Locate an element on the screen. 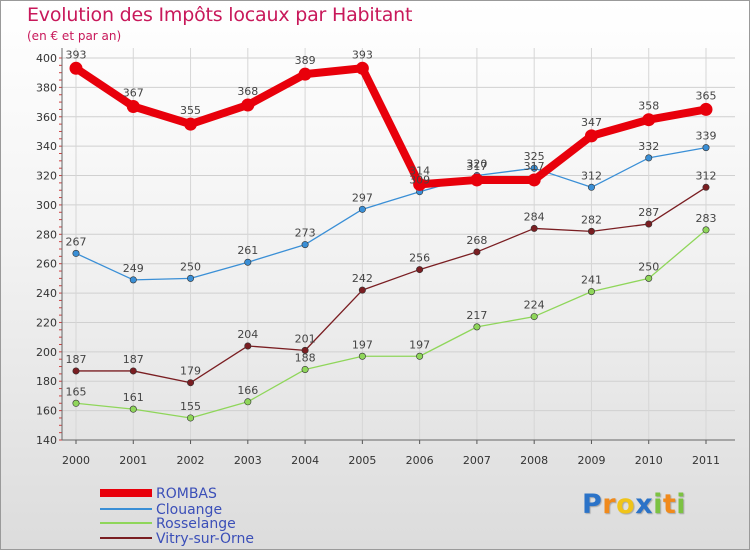  data-label: 317 is located at coordinates (534, 166).